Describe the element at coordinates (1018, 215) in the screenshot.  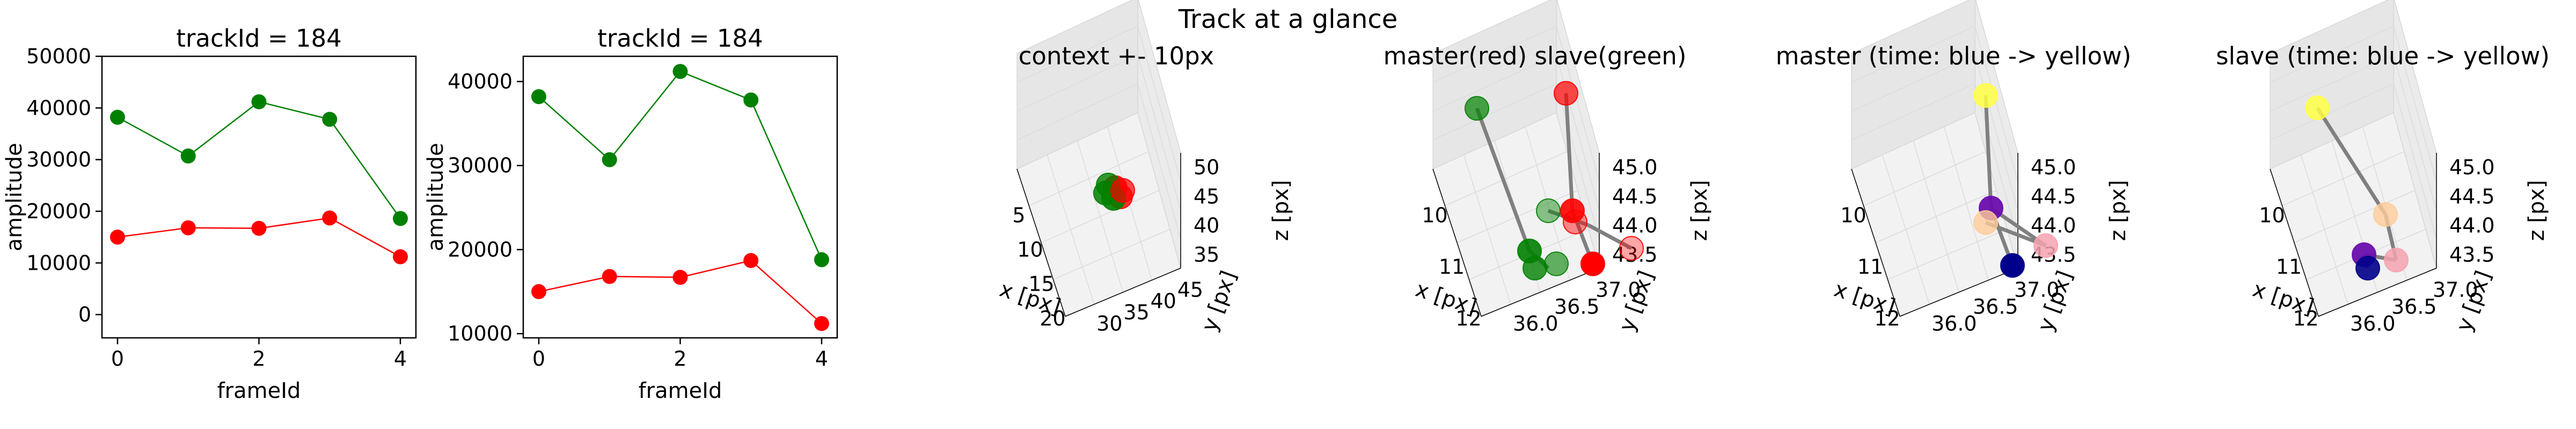
I see `x-tick-label: 5` at that location.